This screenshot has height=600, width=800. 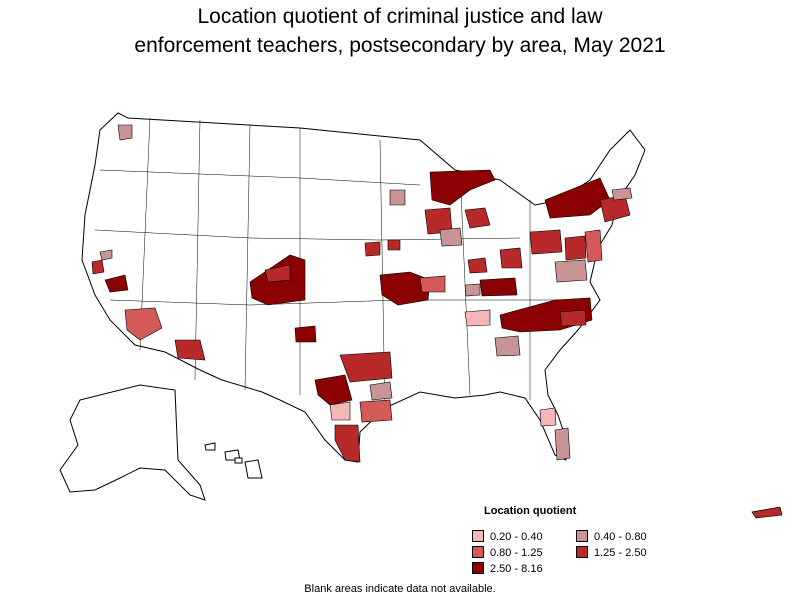 What do you see at coordinates (462, 187) in the screenshot?
I see `area-wisconsin-michigan-up` at bounding box center [462, 187].